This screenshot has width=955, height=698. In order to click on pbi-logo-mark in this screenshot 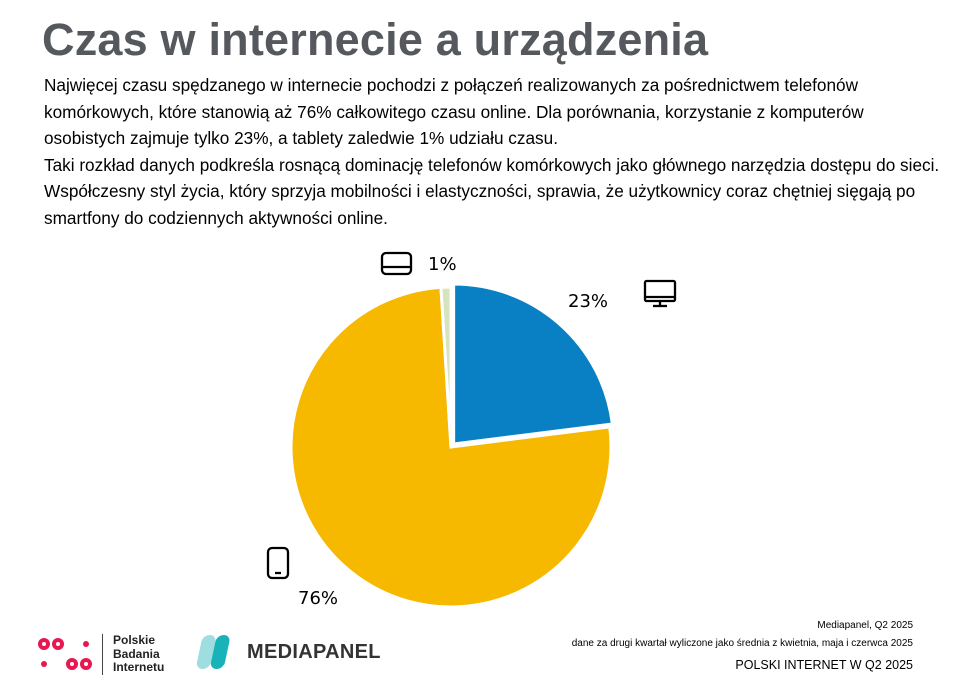, I will do `click(65, 654)`.